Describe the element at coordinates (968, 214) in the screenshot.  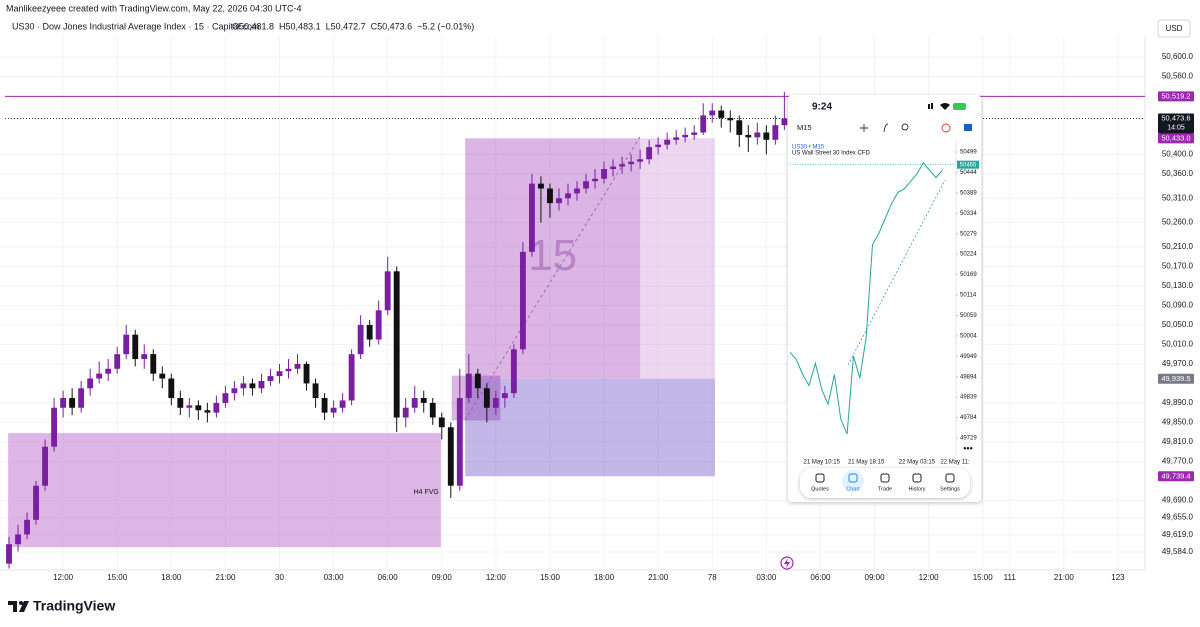
I see `y-tick-label: 50334` at that location.